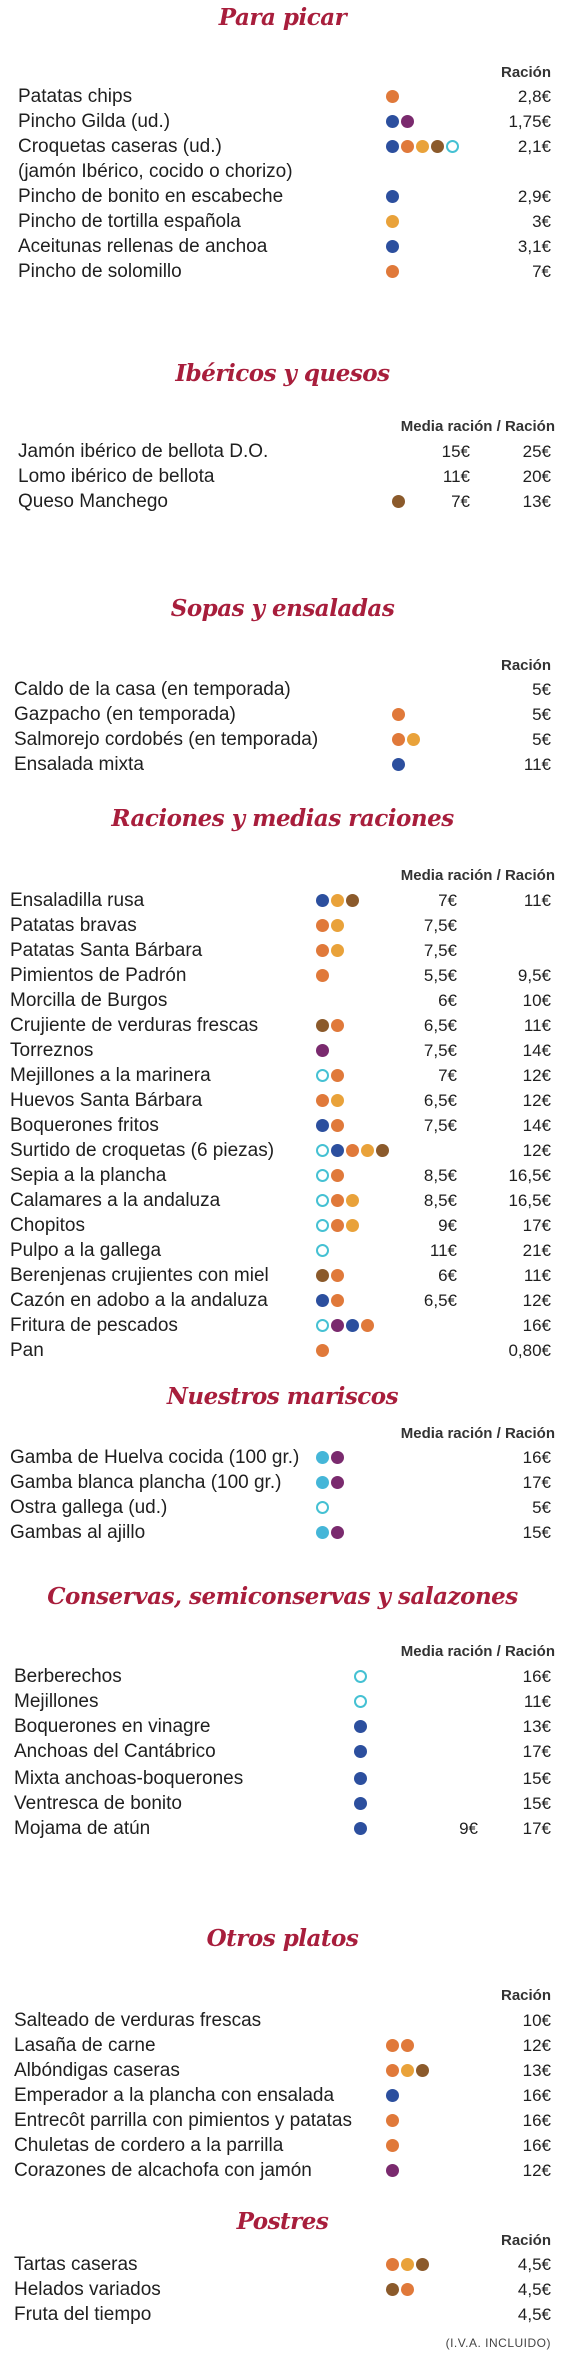 This screenshot has height=2359, width=565. Describe the element at coordinates (282, 715) in the screenshot. I see `menu-item-row: Gazpacho (en temporada) 5€` at that location.